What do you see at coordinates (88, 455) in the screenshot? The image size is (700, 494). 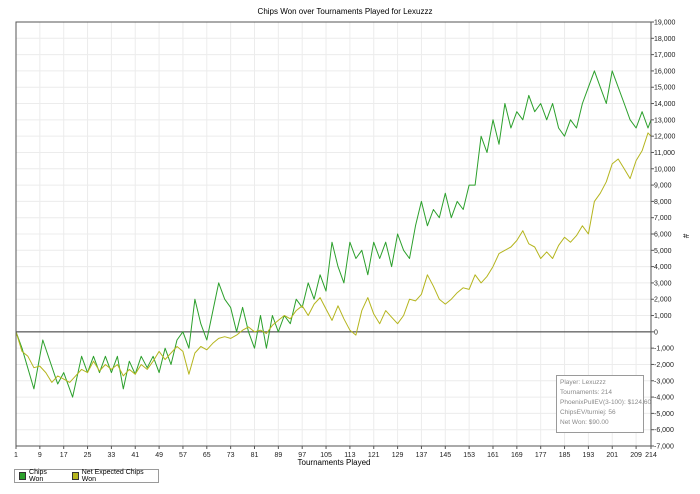 I see `x-tick-label: 25` at bounding box center [88, 455].